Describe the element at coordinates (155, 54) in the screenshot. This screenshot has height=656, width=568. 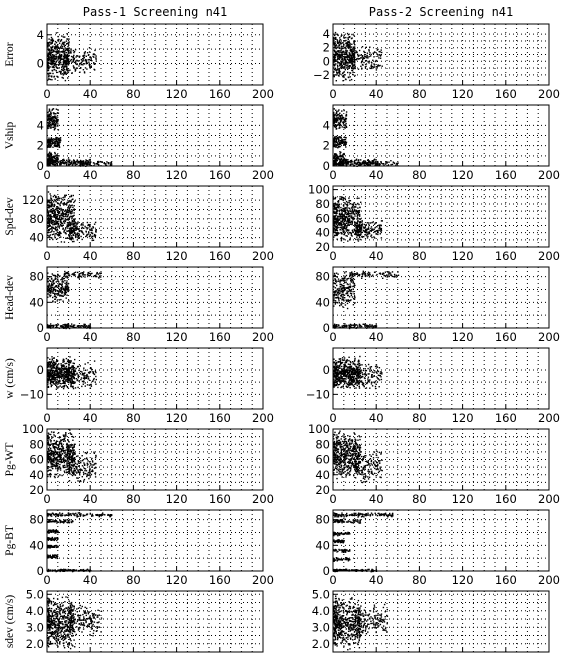
I see `panel-frame` at that location.